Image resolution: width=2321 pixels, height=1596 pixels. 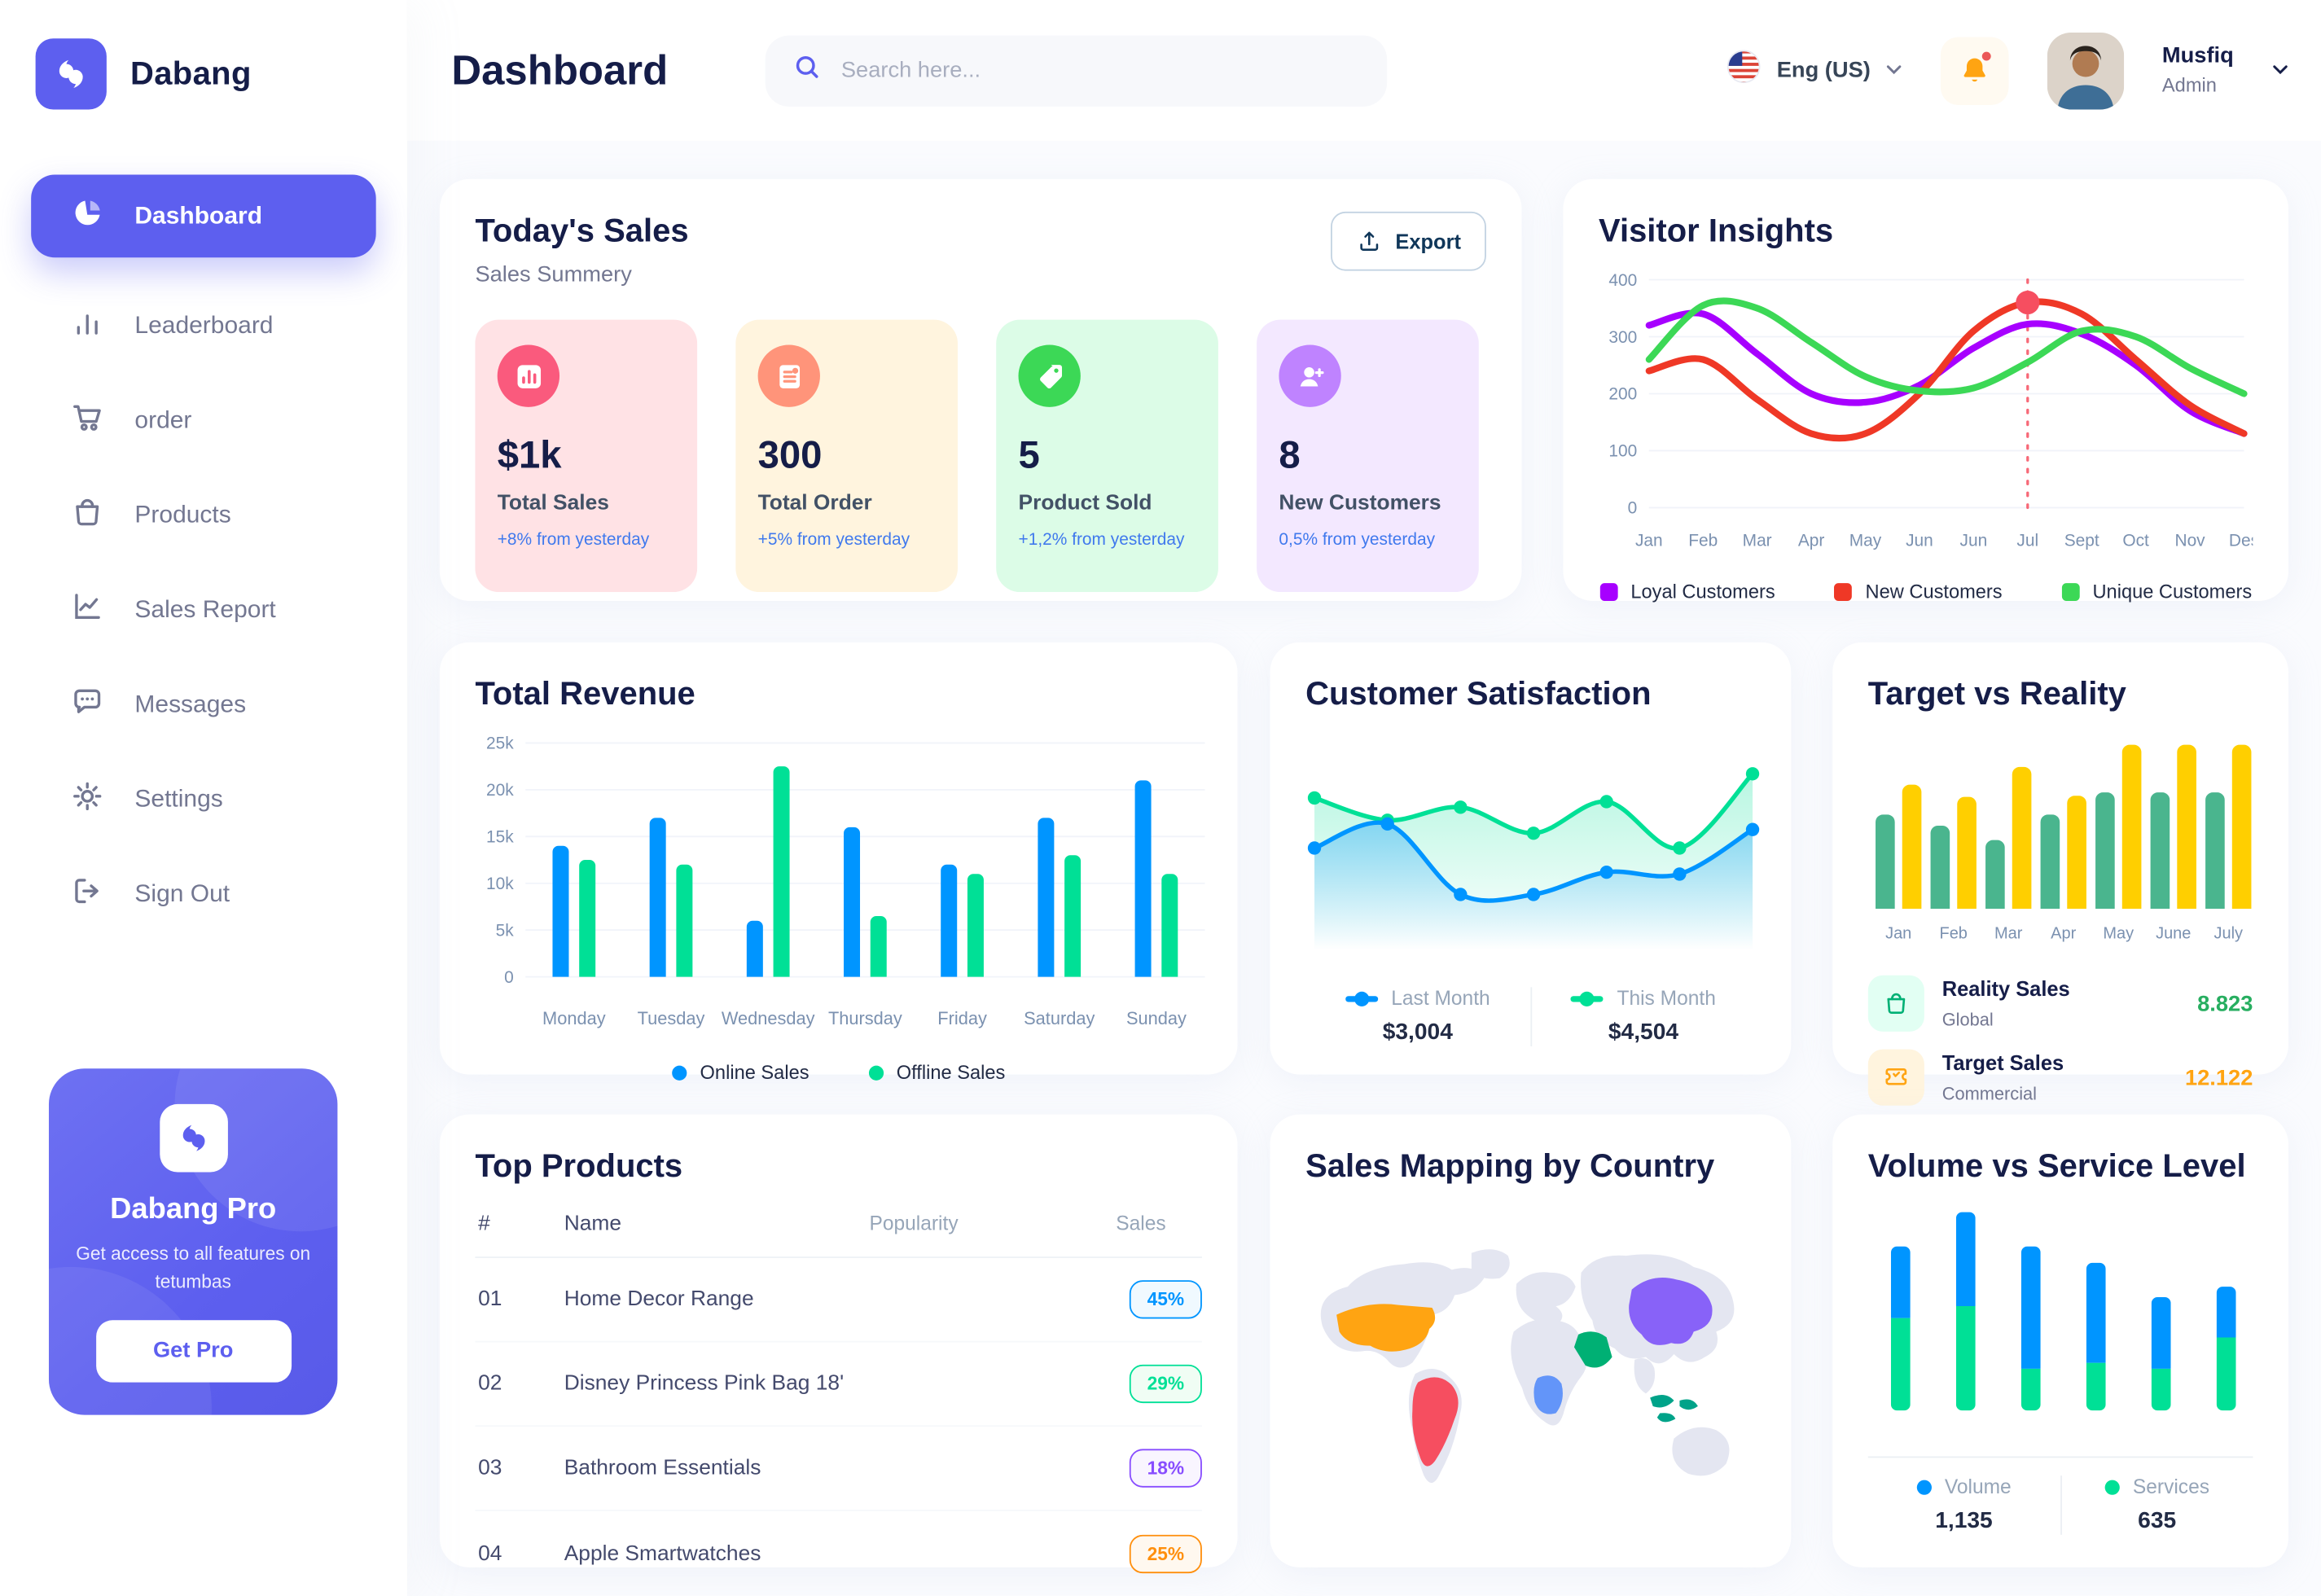 What do you see at coordinates (1530, 1017) in the screenshot?
I see `customer-satisfaction-legend: Last Month $3,004 This Month $4,504` at bounding box center [1530, 1017].